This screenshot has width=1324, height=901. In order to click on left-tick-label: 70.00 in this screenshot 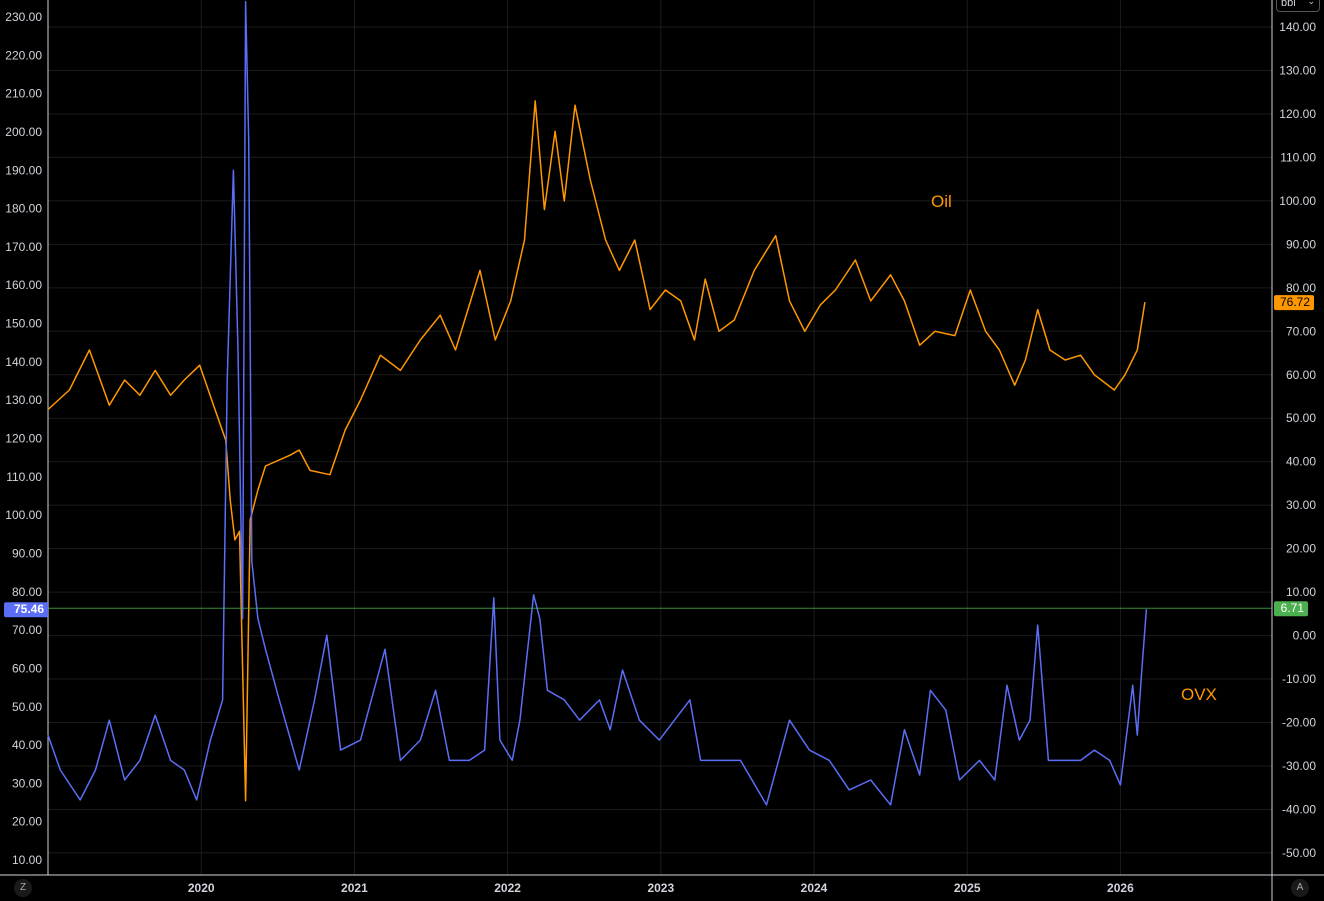, I will do `click(27, 630)`.